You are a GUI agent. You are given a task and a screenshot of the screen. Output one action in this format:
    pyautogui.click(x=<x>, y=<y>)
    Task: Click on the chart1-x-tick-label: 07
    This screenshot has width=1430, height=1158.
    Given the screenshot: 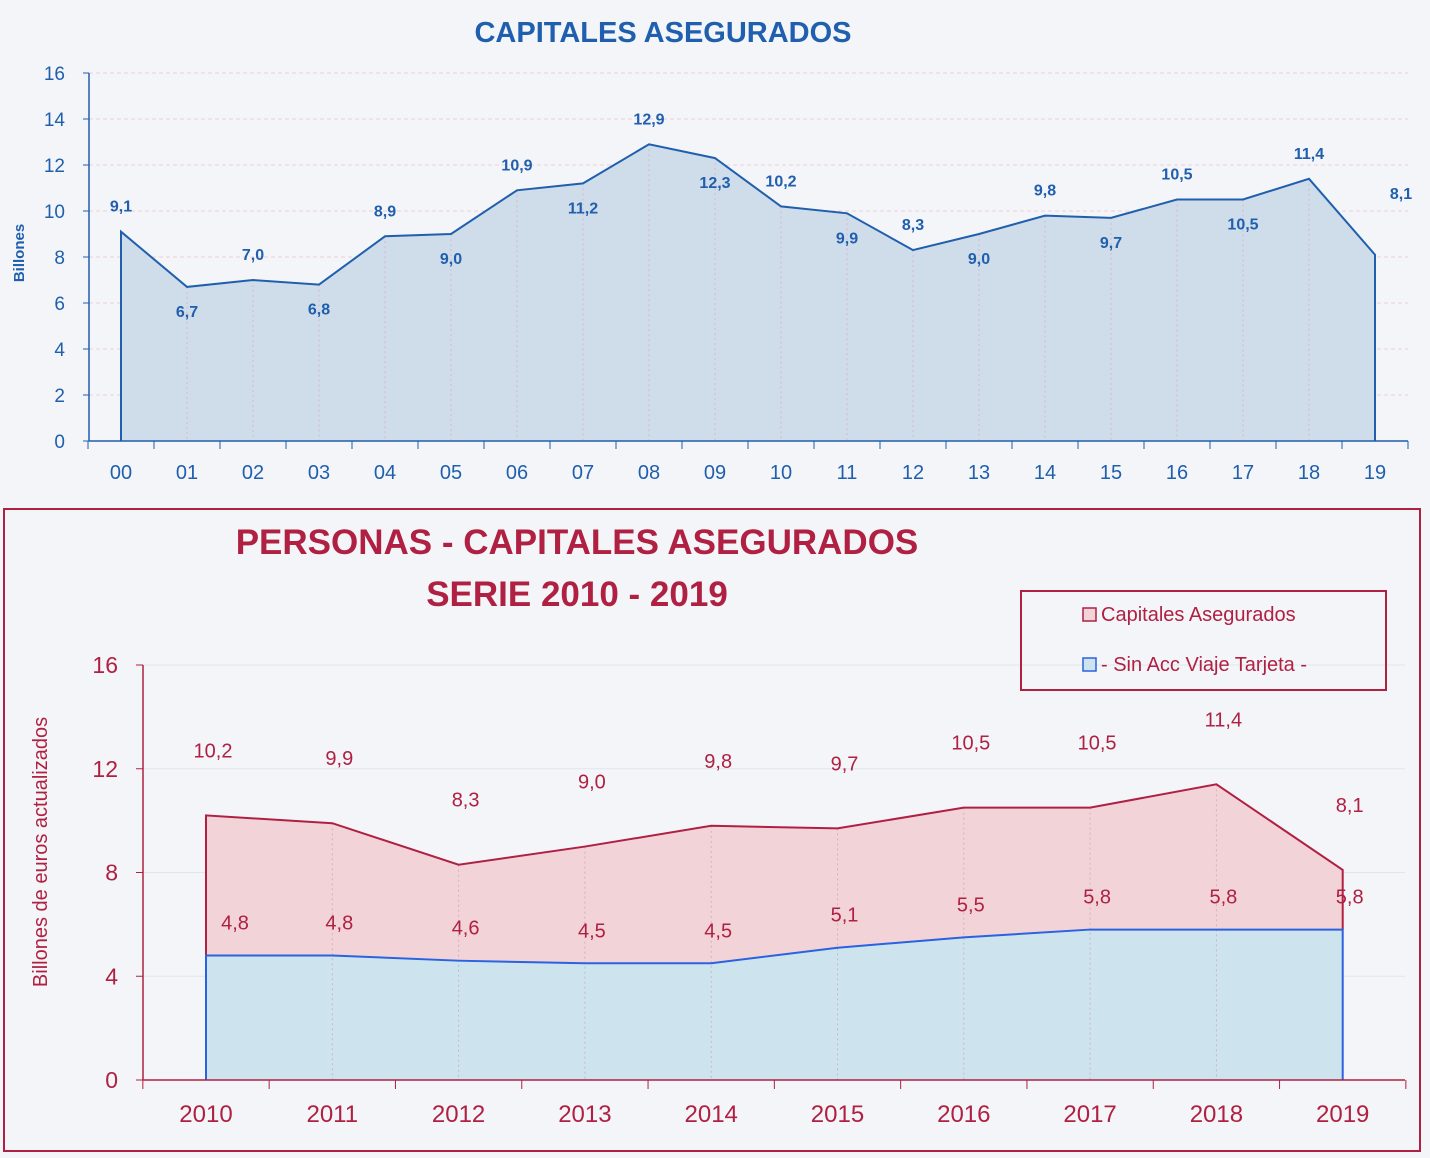 What is the action you would take?
    pyautogui.click(x=583, y=473)
    